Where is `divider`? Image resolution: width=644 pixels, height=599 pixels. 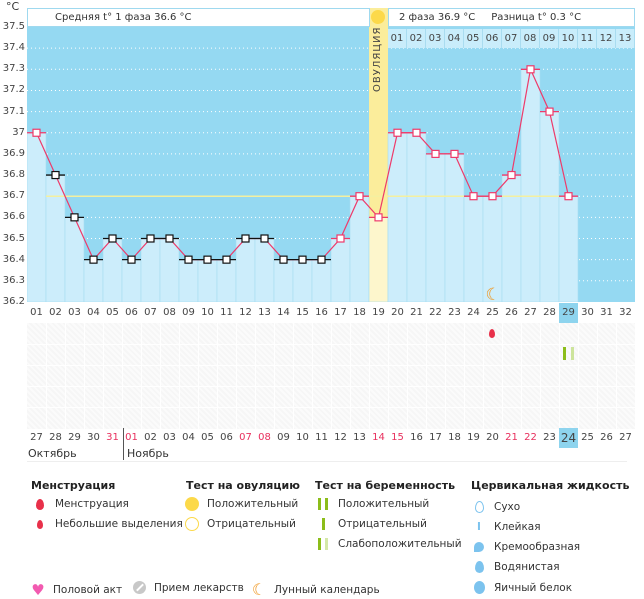 divider is located at coordinates (327, 461).